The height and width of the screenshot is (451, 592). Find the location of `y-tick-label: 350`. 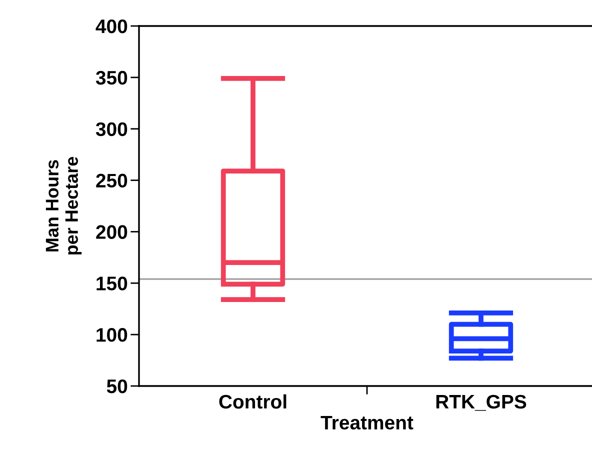

y-tick-label: 350 is located at coordinates (112, 77).